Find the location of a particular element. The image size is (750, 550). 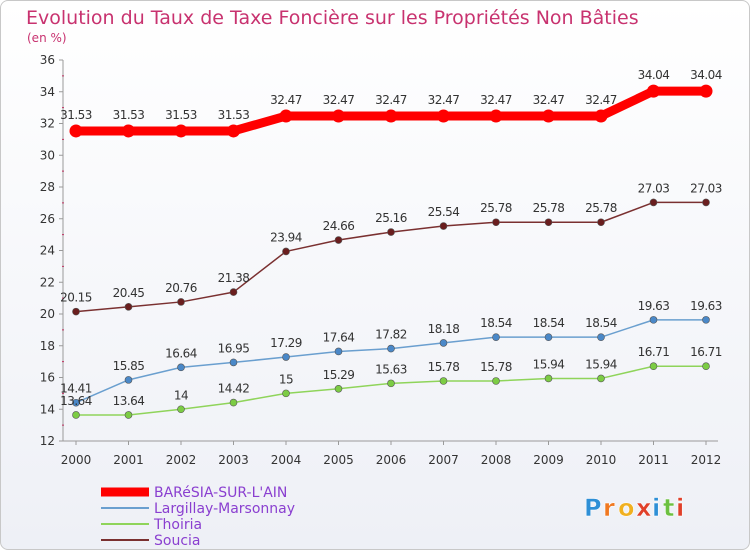

data-label: 16.64 is located at coordinates (181, 353).